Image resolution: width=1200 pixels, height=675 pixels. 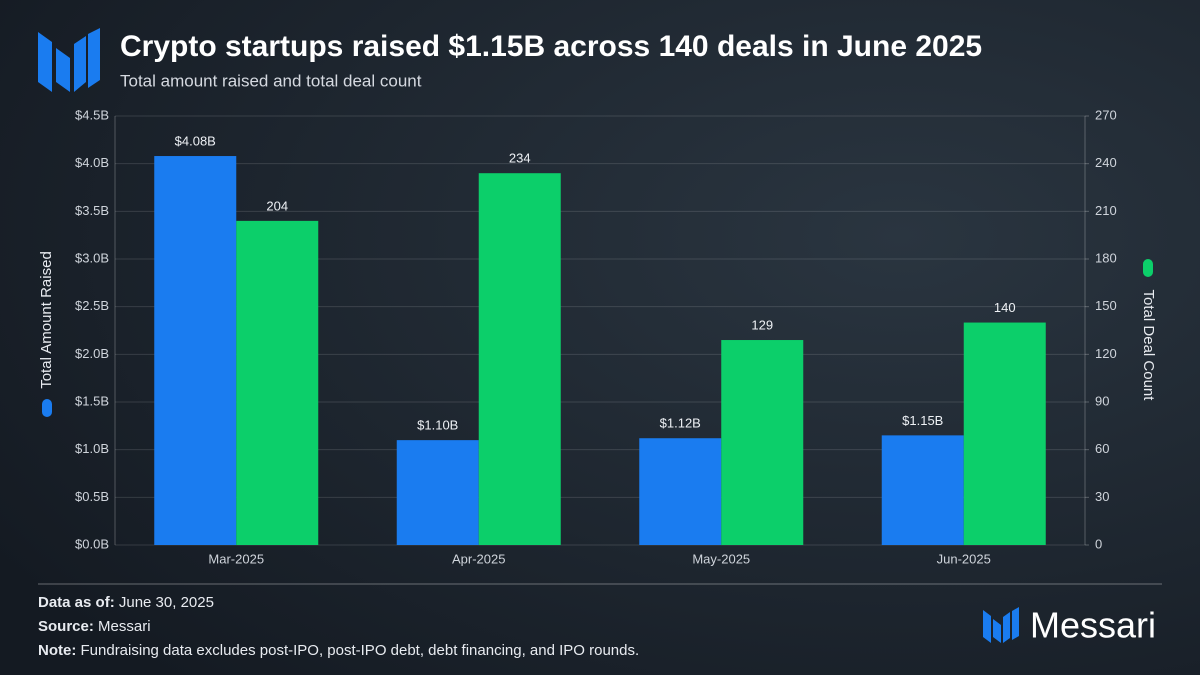 What do you see at coordinates (236, 558) in the screenshot?
I see `x-tick-label: Mar-2025` at bounding box center [236, 558].